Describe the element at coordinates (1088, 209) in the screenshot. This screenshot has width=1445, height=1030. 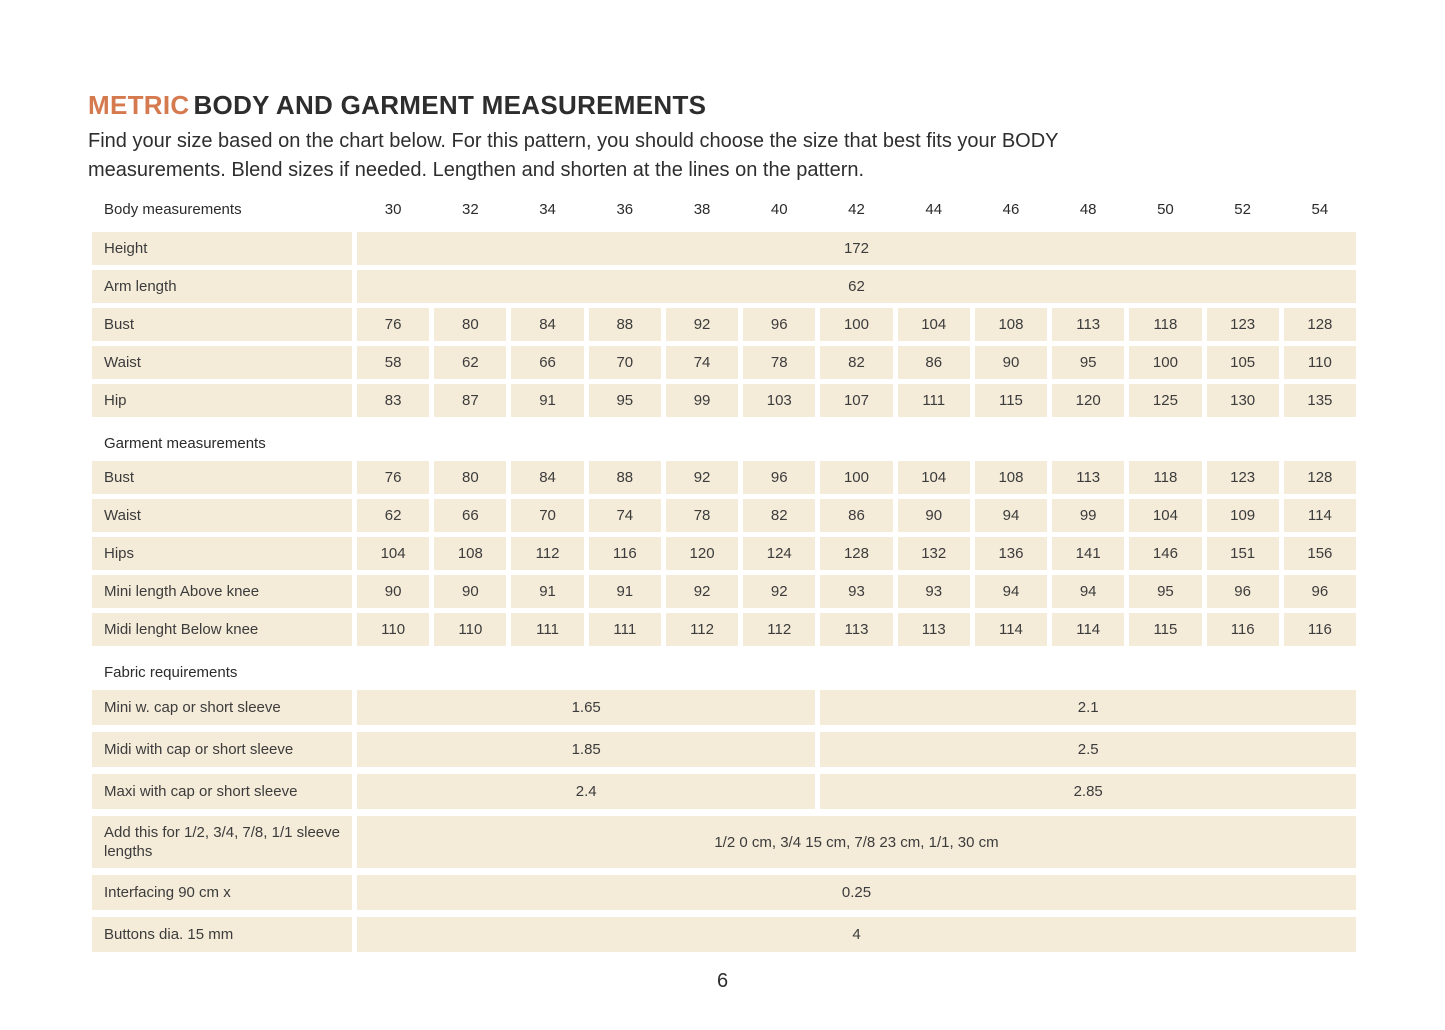
I see `size-column-header: 48` at that location.